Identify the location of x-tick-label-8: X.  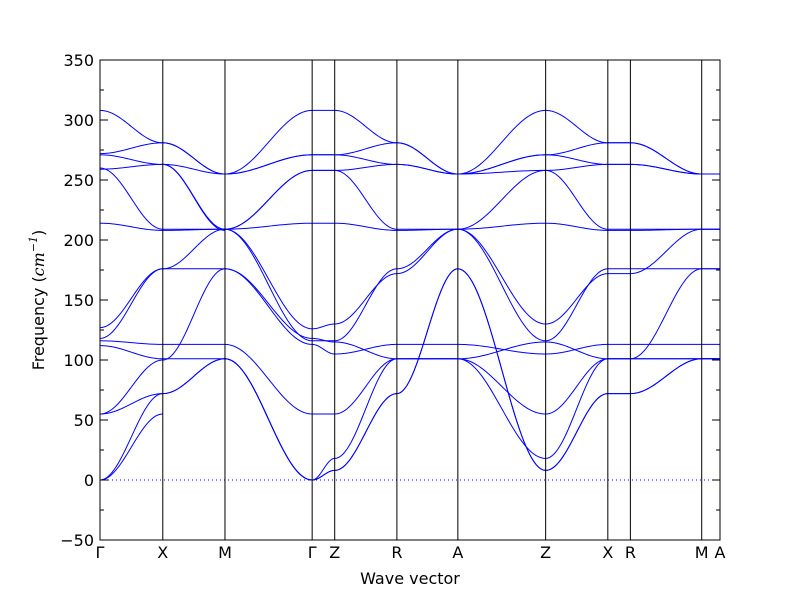
(607, 552).